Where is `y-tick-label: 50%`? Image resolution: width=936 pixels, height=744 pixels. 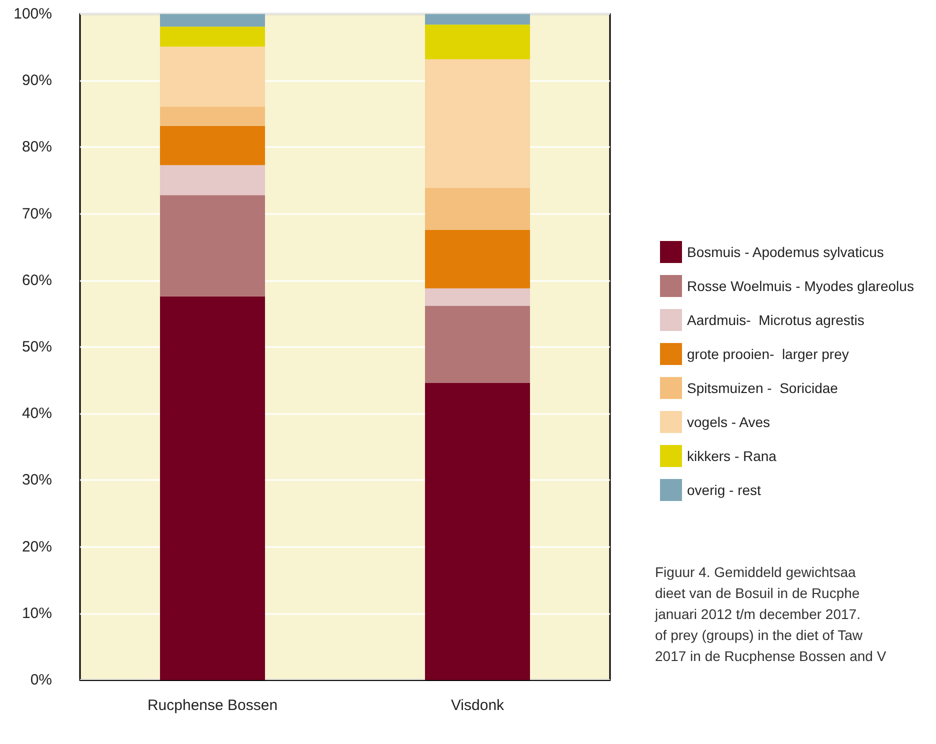 y-tick-label: 50% is located at coordinates (37, 347).